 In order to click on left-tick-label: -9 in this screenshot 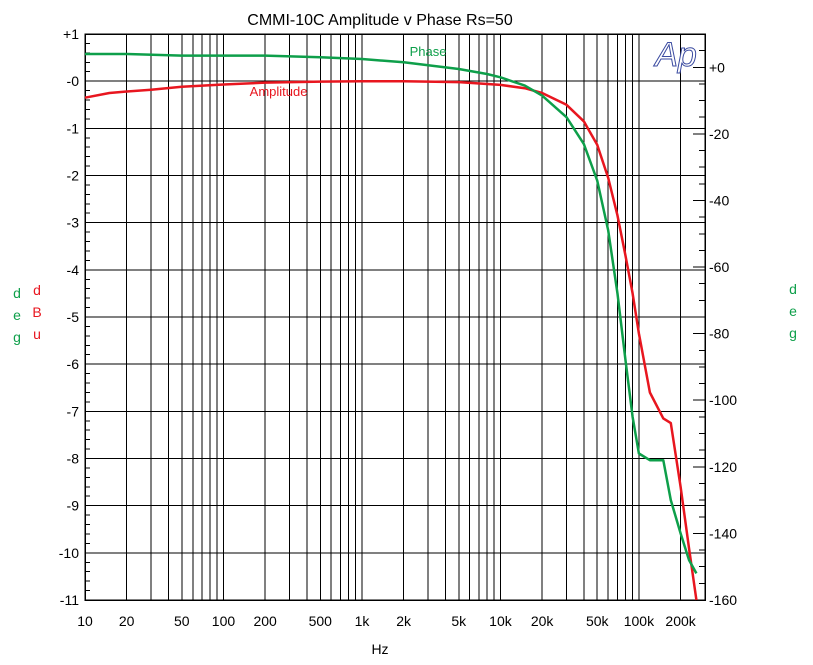, I will do `click(73, 506)`.